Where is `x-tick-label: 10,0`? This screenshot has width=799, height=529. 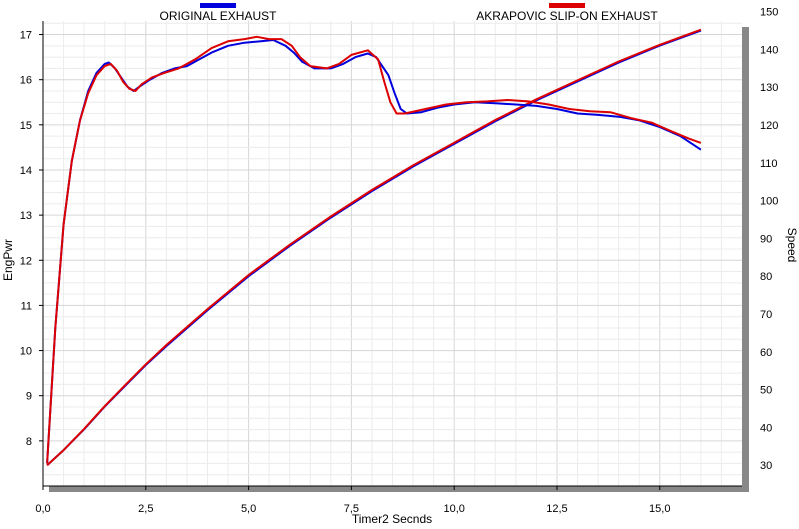
x-tick-label: 10,0 is located at coordinates (453, 509).